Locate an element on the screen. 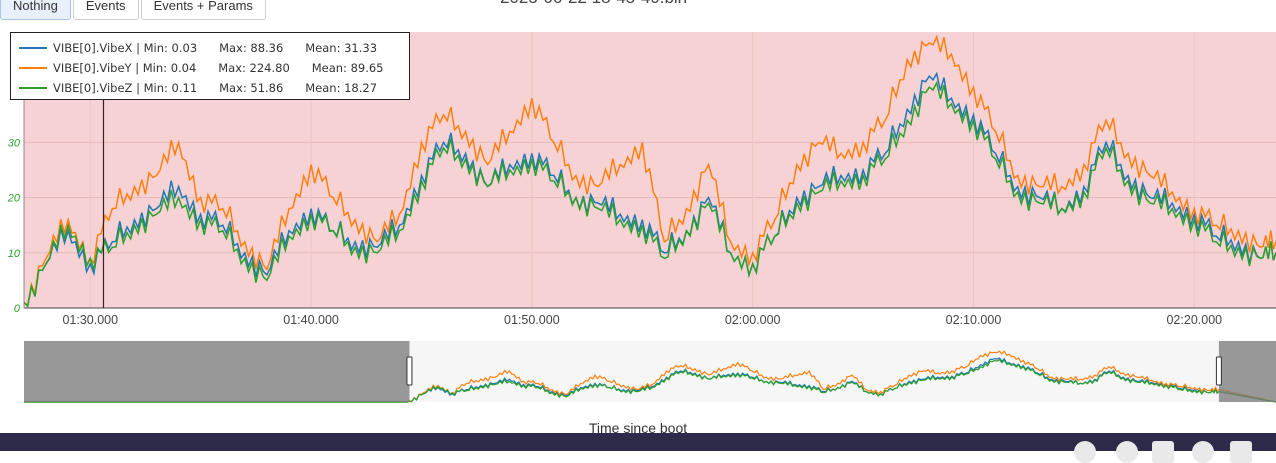 Image resolution: width=1276 pixels, height=463 pixels. x-tick-label: 01:30.000 is located at coordinates (90, 320).